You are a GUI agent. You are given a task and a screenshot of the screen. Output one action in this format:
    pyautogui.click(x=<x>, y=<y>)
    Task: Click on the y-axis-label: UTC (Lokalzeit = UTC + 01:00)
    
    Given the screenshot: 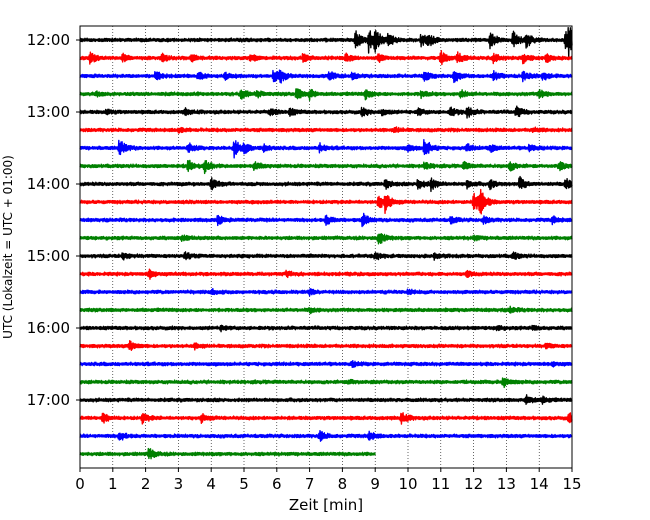 What is the action you would take?
    pyautogui.click(x=8, y=247)
    